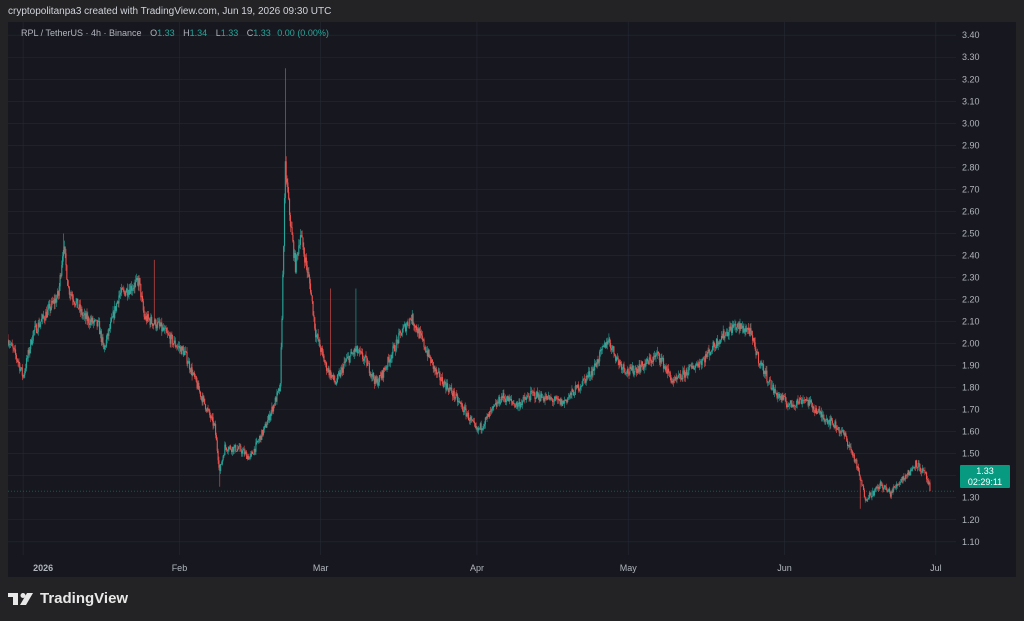  I want to click on close-value: 1.33, so click(262, 33).